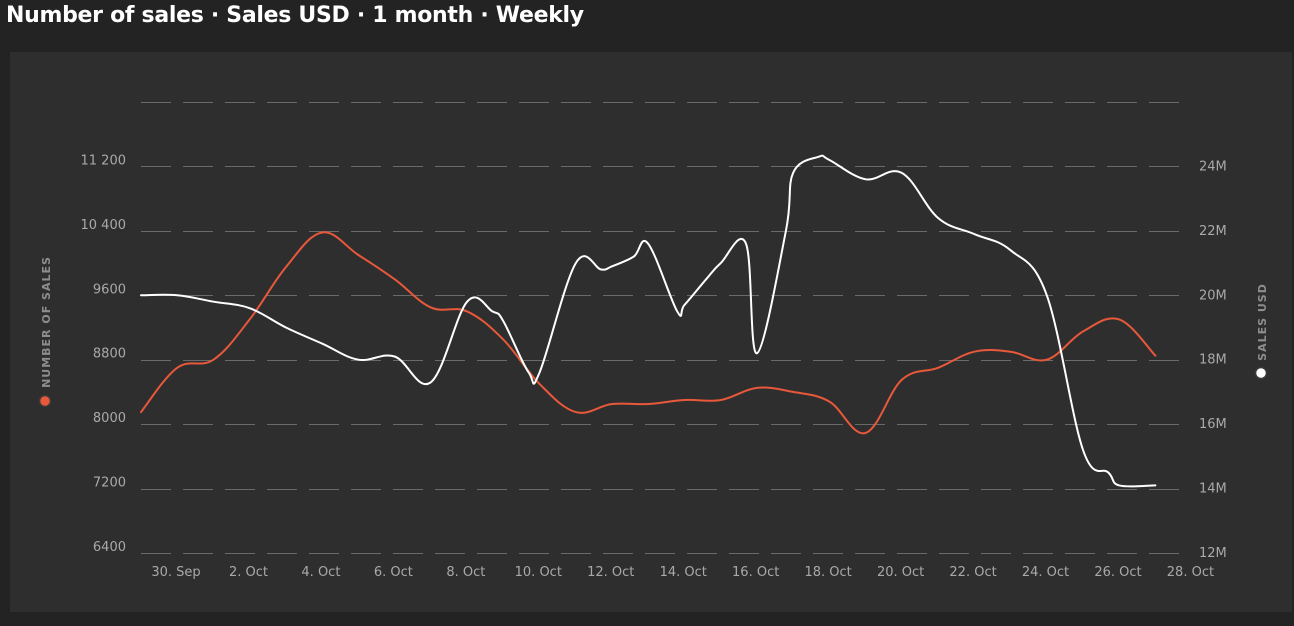  What do you see at coordinates (248, 572) in the screenshot?
I see `x-tick-label: 2. Oct` at bounding box center [248, 572].